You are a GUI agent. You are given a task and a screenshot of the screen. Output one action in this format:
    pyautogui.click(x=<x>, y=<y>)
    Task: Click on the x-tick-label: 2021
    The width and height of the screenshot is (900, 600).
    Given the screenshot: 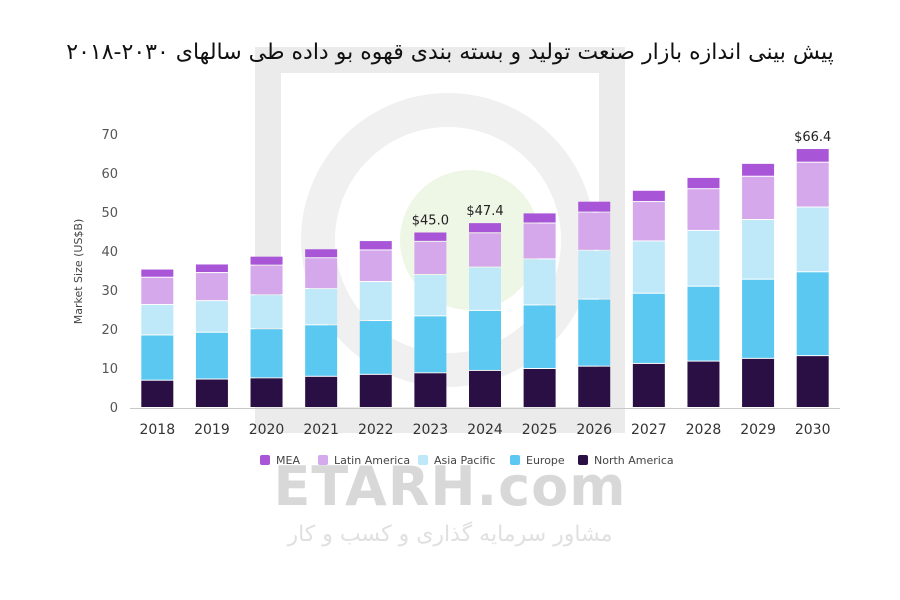 What is the action you would take?
    pyautogui.click(x=321, y=430)
    